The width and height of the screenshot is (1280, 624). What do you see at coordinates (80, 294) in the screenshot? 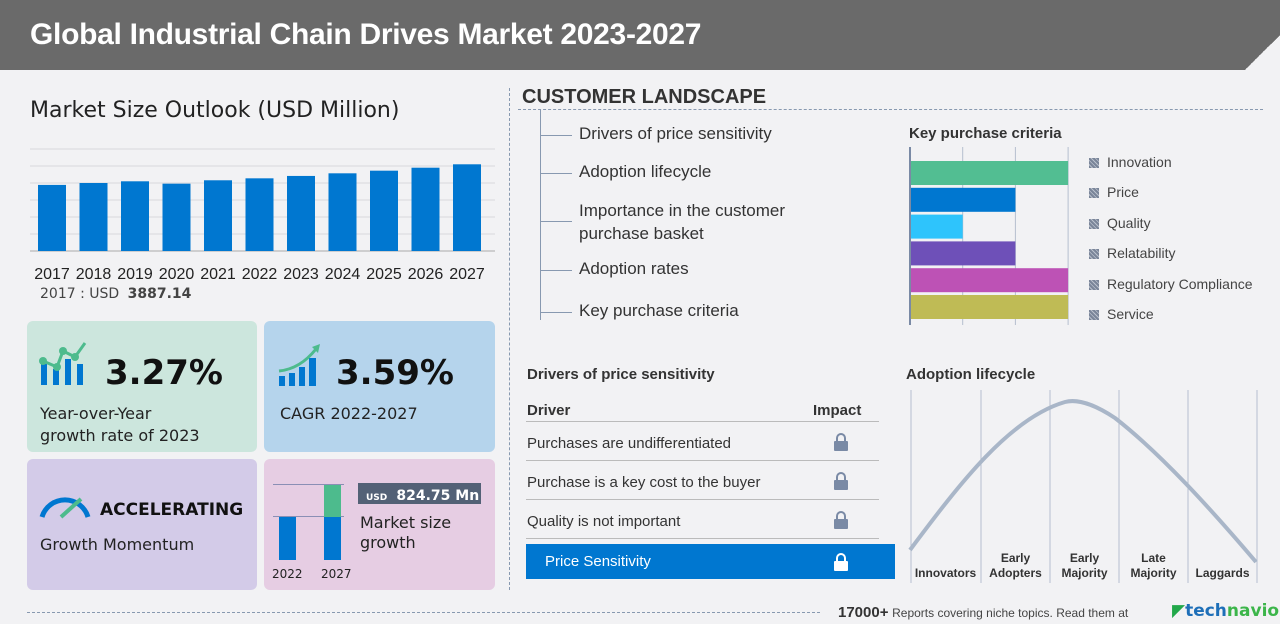
I see `base-label: 2017 : USD` at bounding box center [80, 294].